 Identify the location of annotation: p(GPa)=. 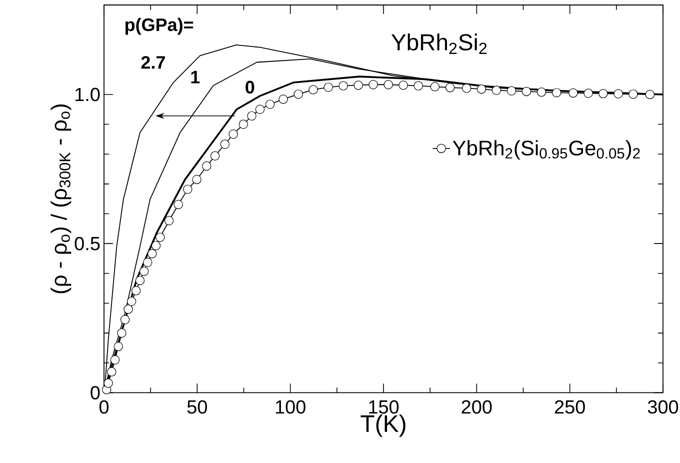
(160, 26).